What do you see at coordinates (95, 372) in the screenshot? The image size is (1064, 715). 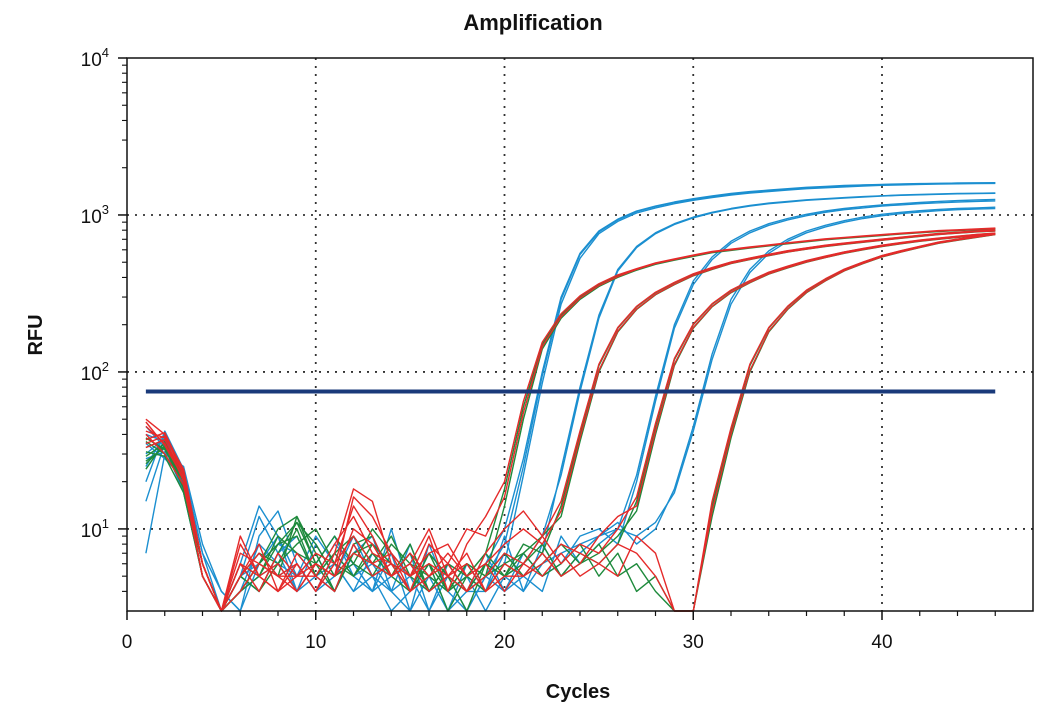 I see `y-tick-label: 10²` at bounding box center [95, 372].